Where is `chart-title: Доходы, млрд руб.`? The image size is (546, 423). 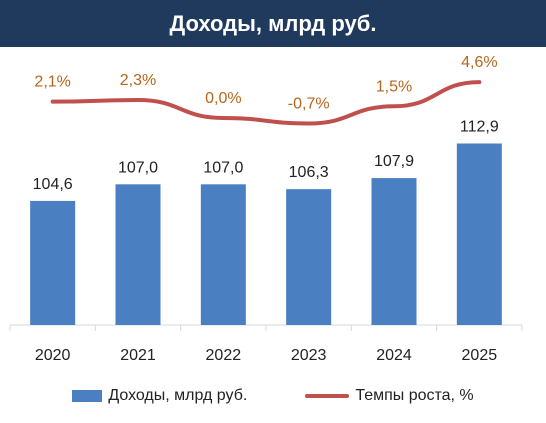
chart-title: Доходы, млрд руб. is located at coordinates (273, 23).